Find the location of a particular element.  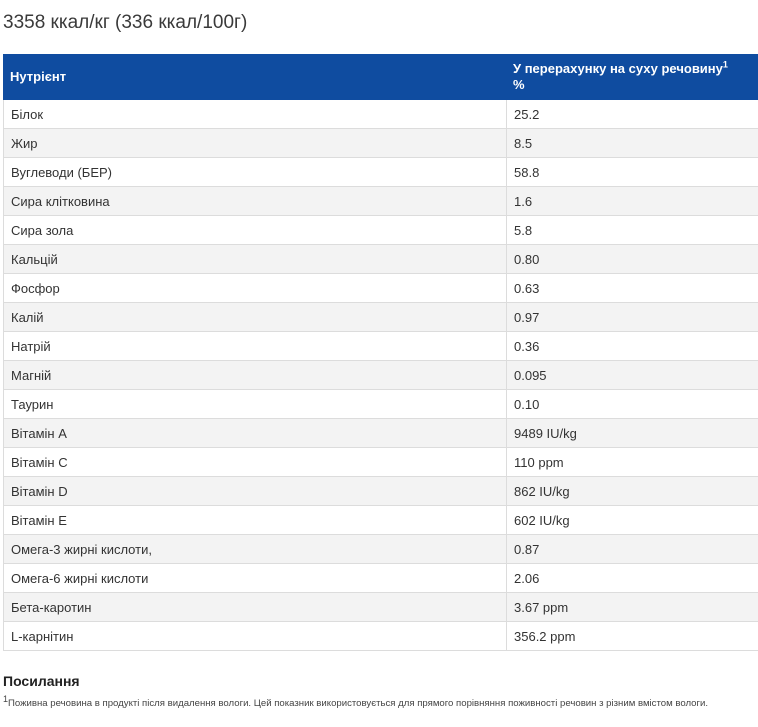

table-row: Бета-каротин 3.67 ppm is located at coordinates (380, 607).